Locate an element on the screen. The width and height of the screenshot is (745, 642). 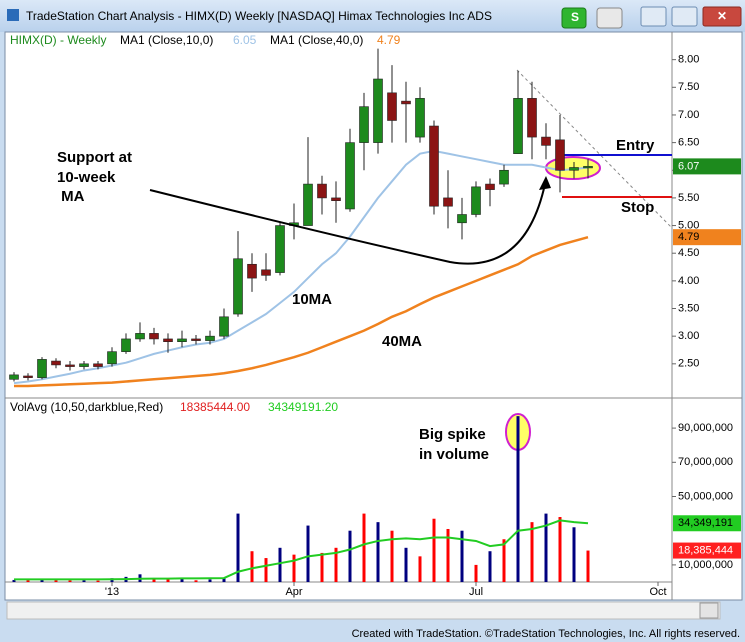
value-box-label: 18,385,444 is located at coordinates (705, 550).